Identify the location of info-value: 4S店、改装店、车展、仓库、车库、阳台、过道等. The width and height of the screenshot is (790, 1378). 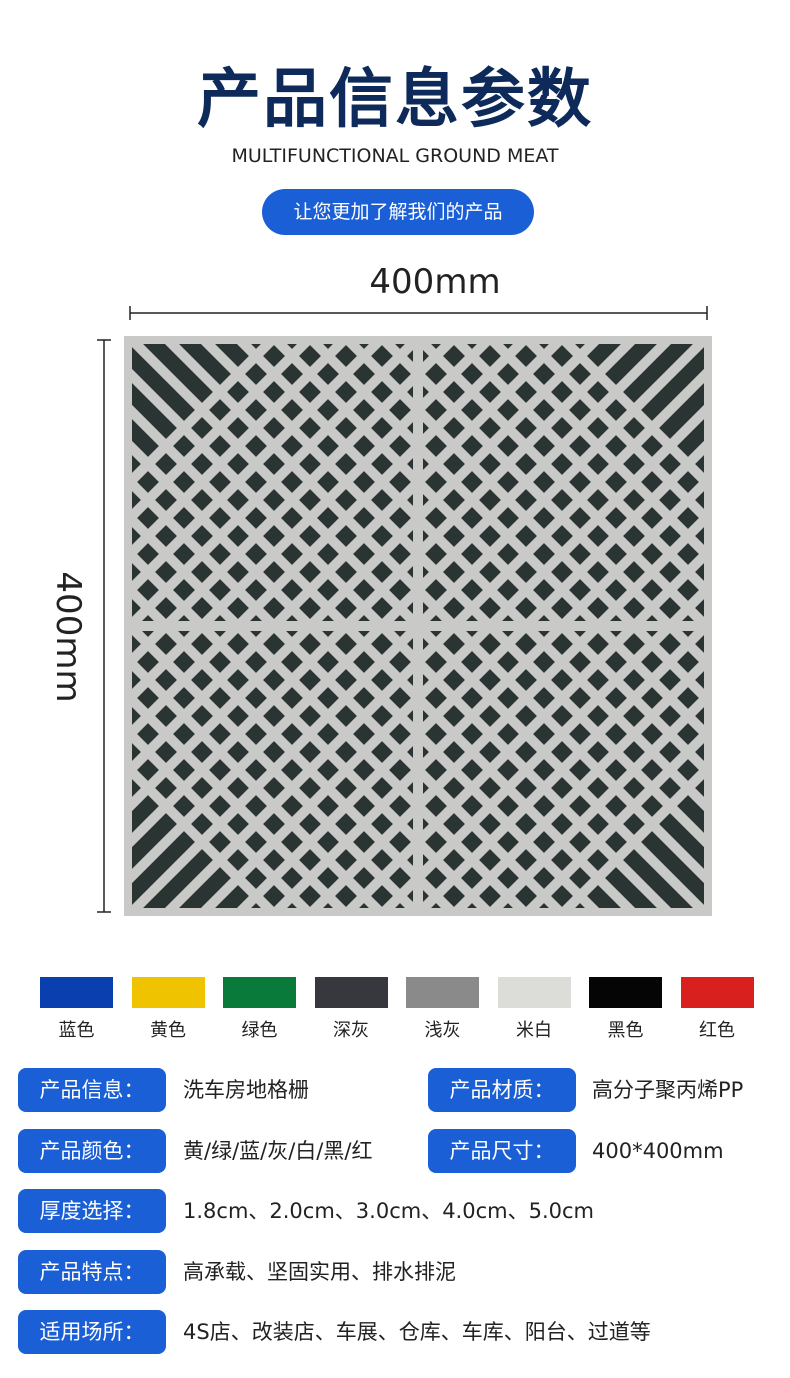
(417, 1332).